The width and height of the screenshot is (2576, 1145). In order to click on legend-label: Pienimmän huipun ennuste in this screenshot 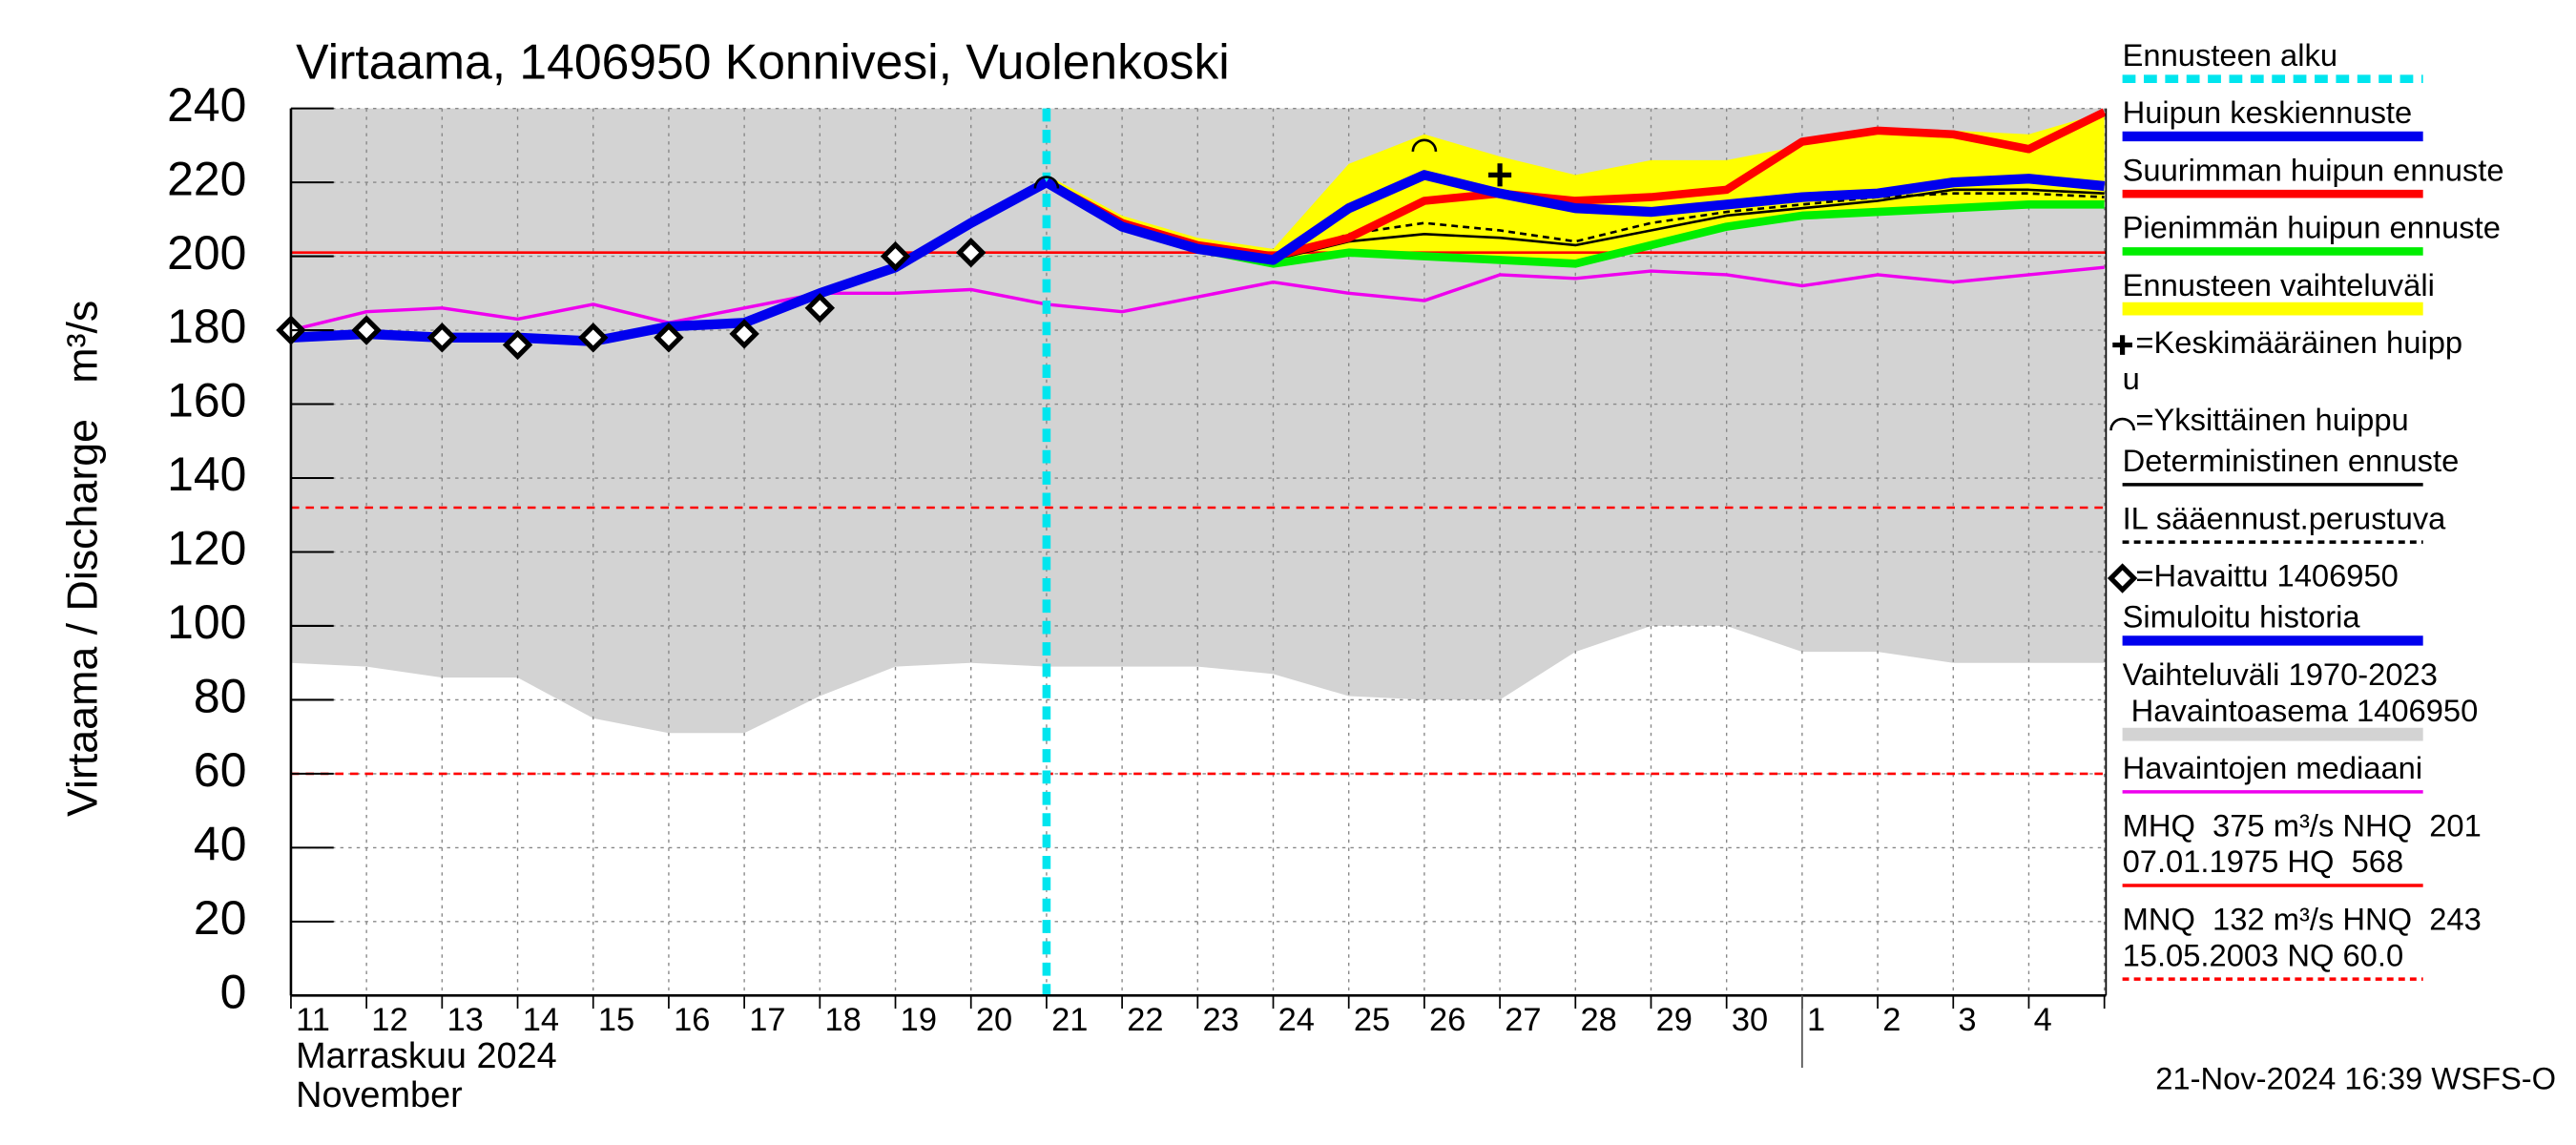, I will do `click(2312, 227)`.